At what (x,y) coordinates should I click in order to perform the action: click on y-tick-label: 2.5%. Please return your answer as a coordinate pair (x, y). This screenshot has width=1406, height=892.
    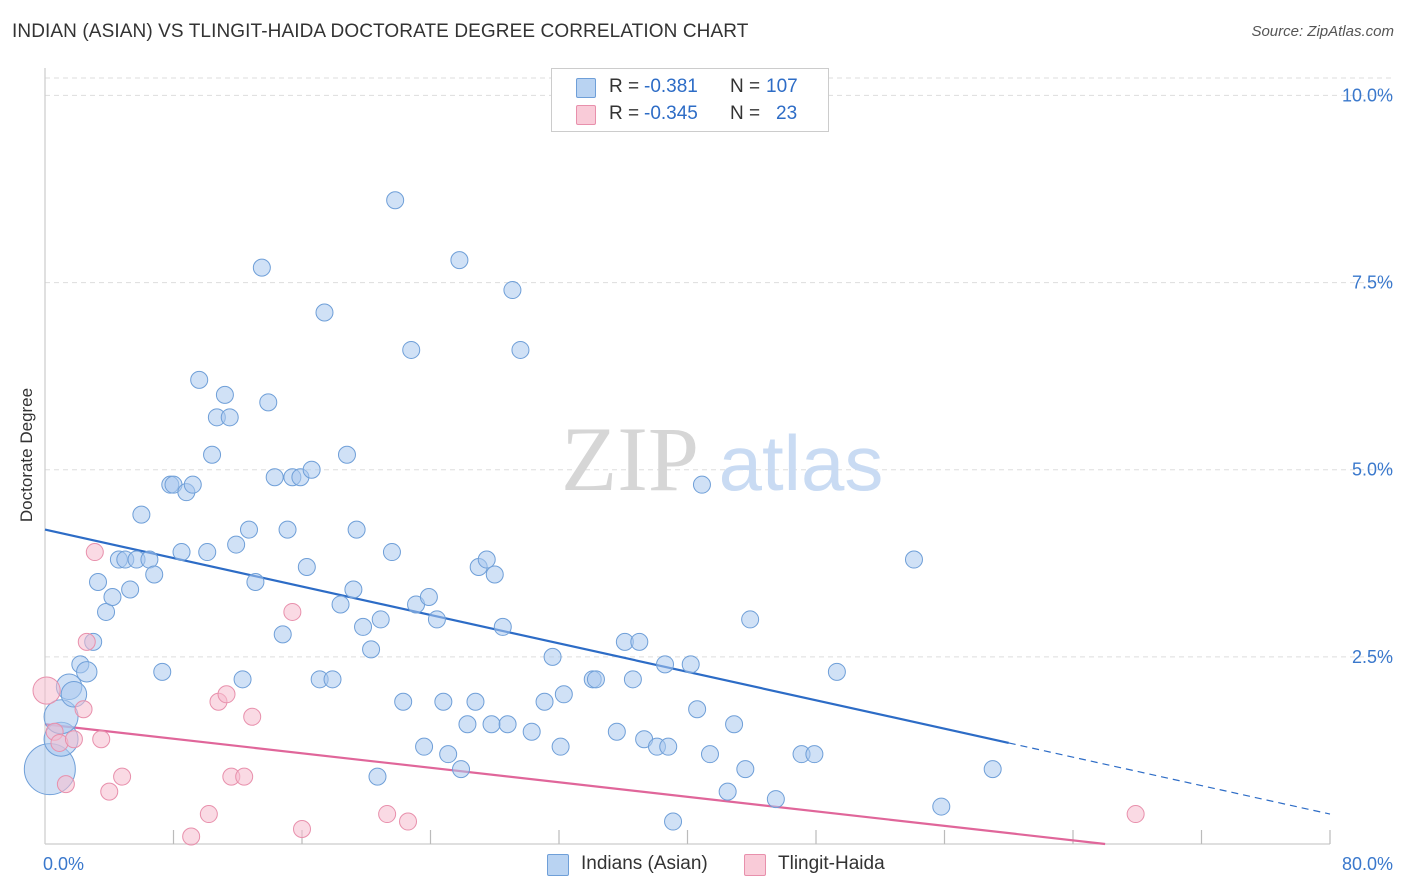
    Looking at the image, I should click on (1372, 657).